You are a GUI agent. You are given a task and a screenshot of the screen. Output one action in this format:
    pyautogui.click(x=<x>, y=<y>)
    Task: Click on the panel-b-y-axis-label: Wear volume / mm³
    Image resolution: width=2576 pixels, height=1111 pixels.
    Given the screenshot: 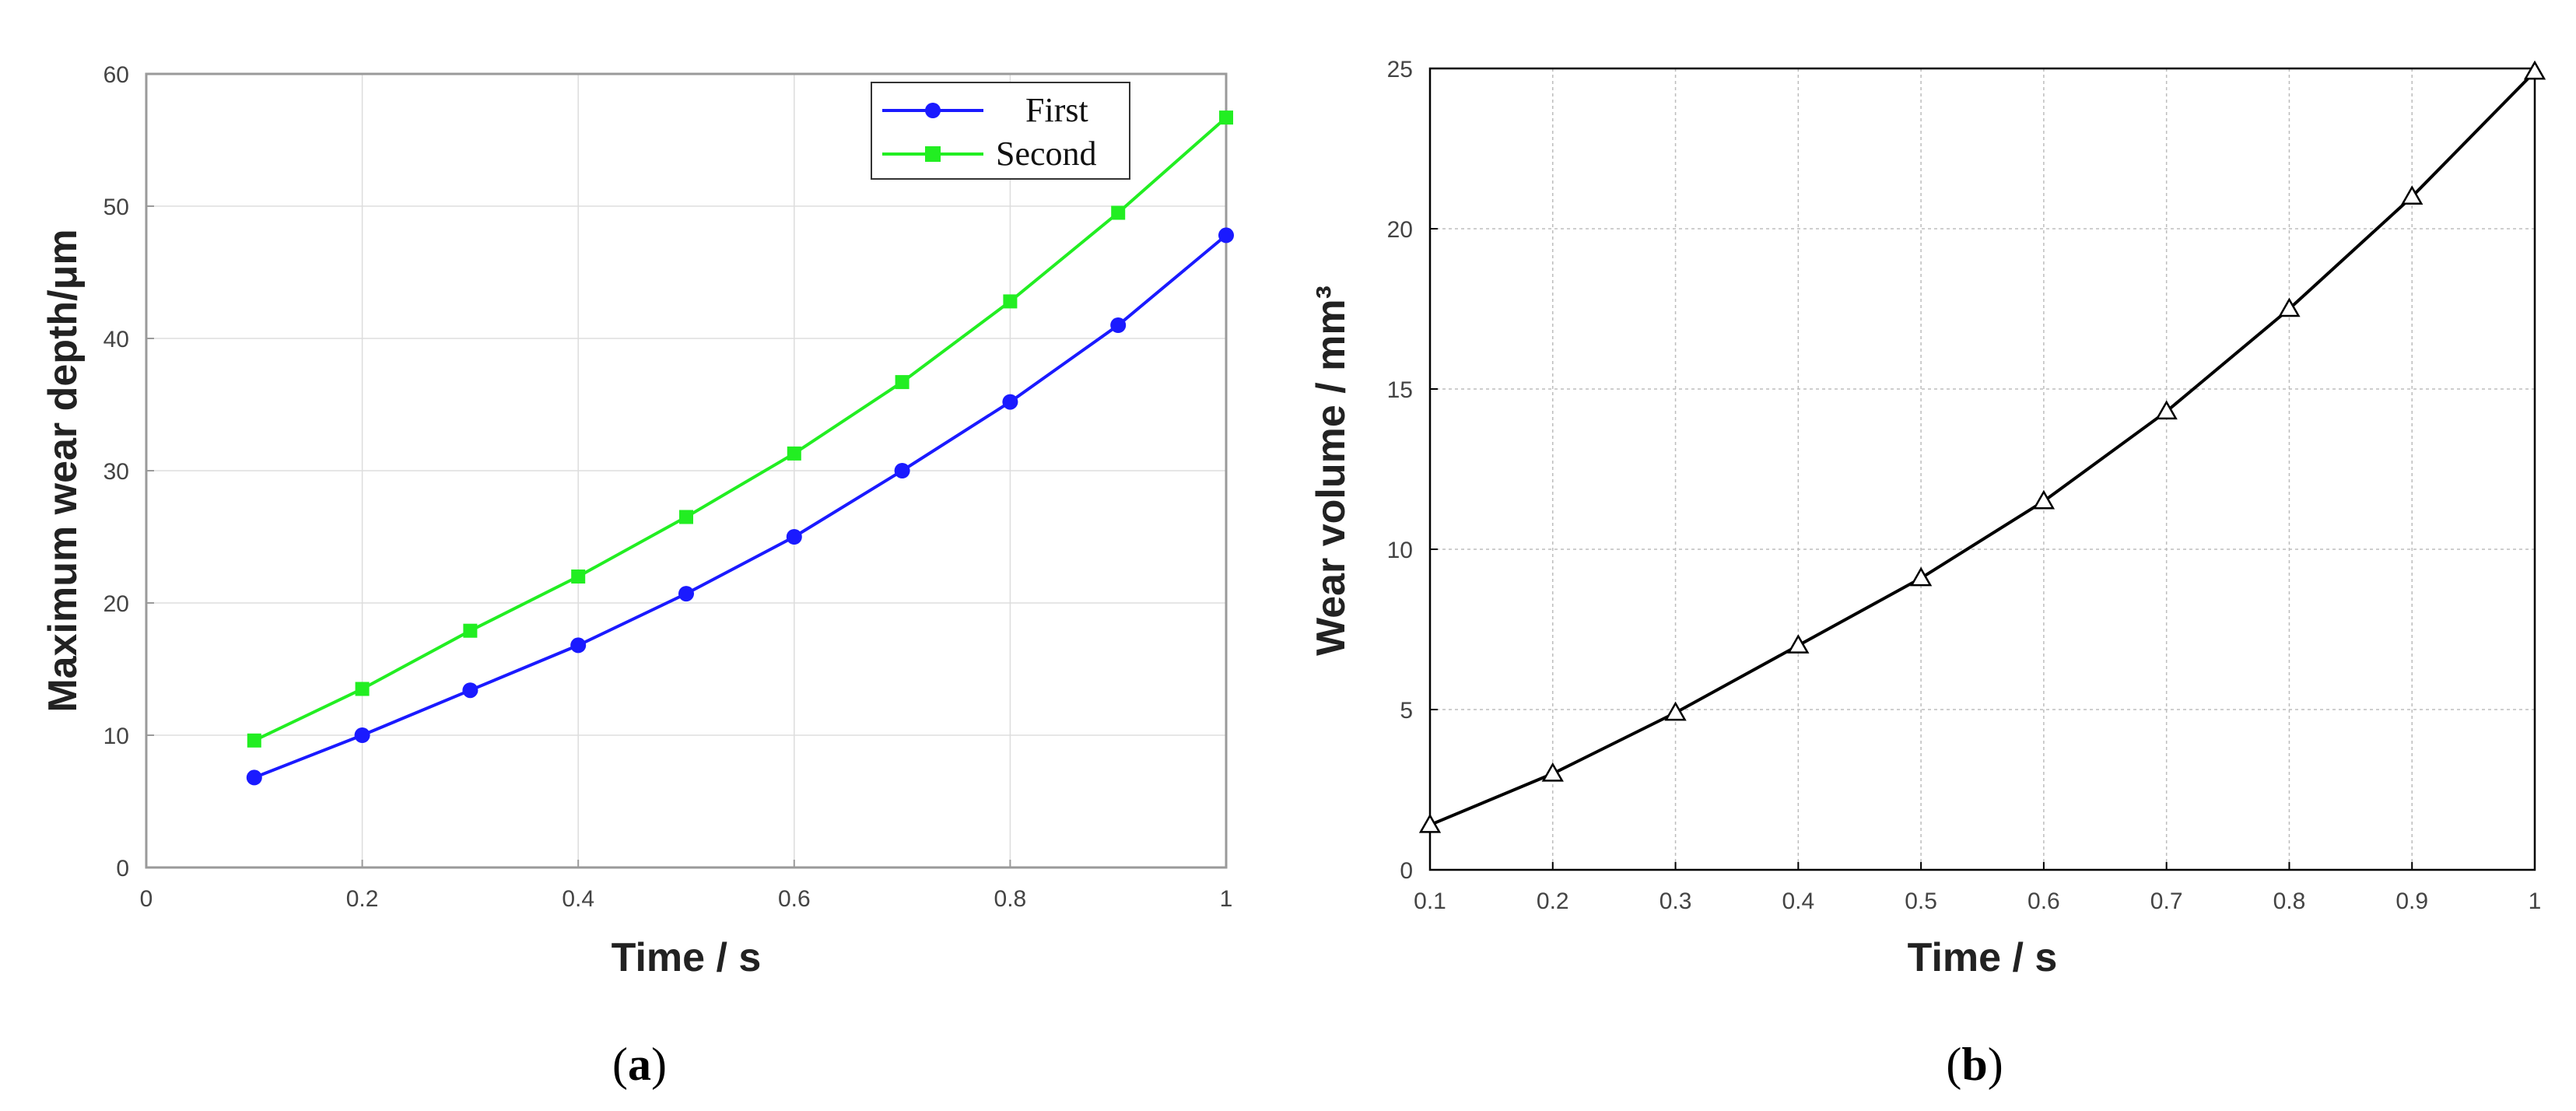 What is the action you would take?
    pyautogui.click(x=1331, y=471)
    